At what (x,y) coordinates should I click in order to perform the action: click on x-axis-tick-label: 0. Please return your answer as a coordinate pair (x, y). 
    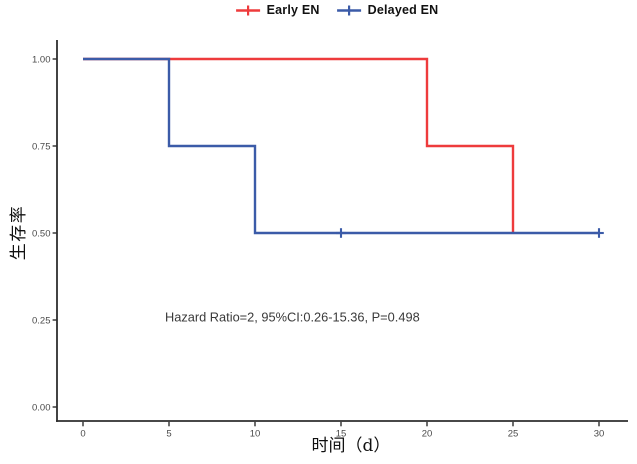
    Looking at the image, I should click on (82, 434).